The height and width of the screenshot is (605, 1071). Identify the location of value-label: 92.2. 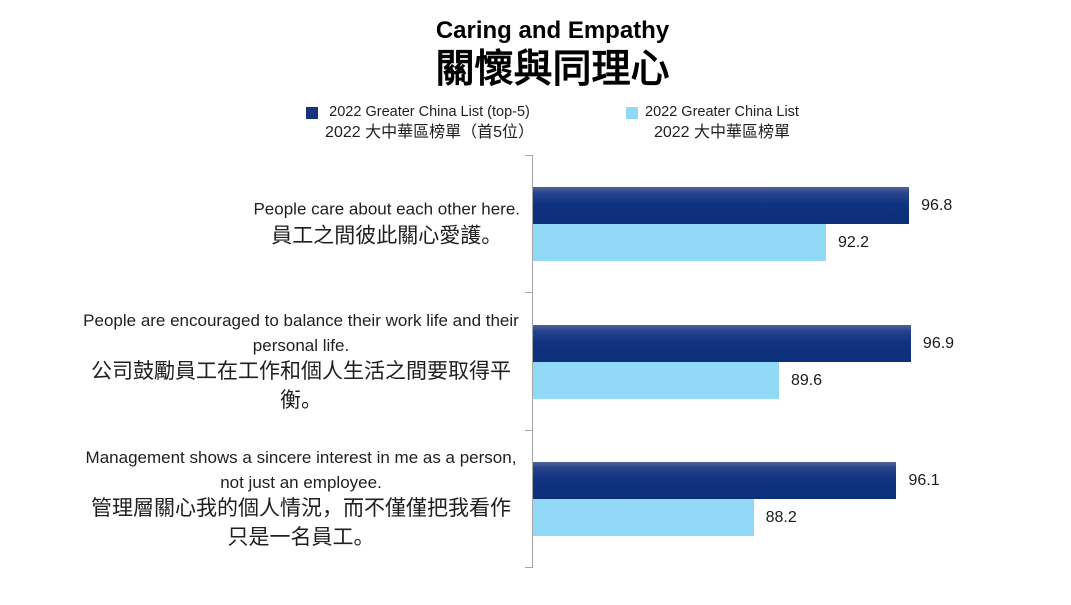
(853, 242).